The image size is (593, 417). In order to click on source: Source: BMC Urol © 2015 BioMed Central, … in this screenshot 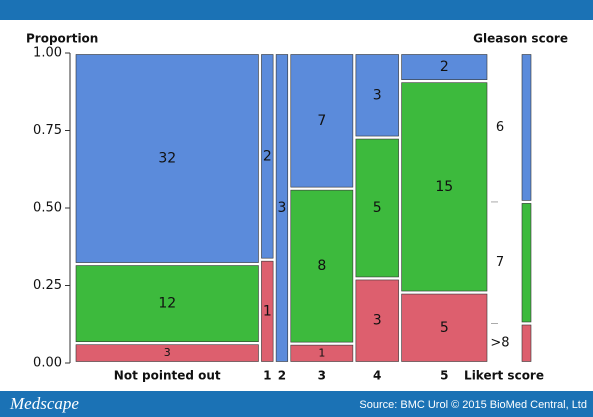, I will do `click(473, 405)`.